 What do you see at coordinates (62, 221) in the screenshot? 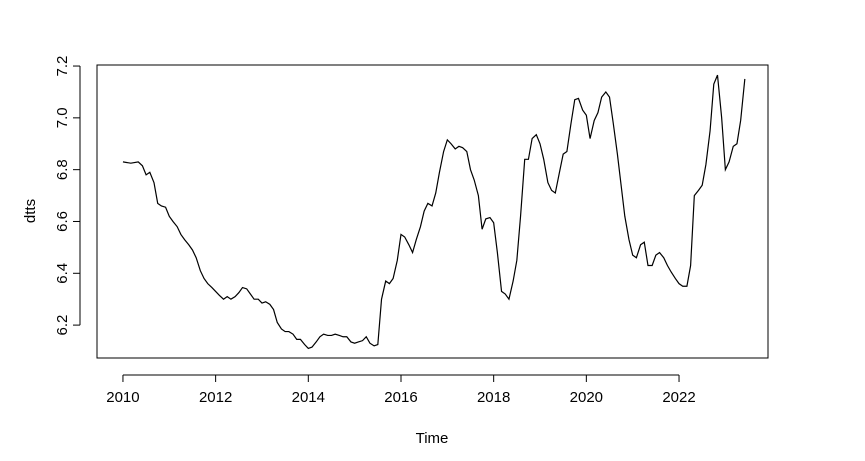
I see `y-tick-label: 6.6` at bounding box center [62, 221].